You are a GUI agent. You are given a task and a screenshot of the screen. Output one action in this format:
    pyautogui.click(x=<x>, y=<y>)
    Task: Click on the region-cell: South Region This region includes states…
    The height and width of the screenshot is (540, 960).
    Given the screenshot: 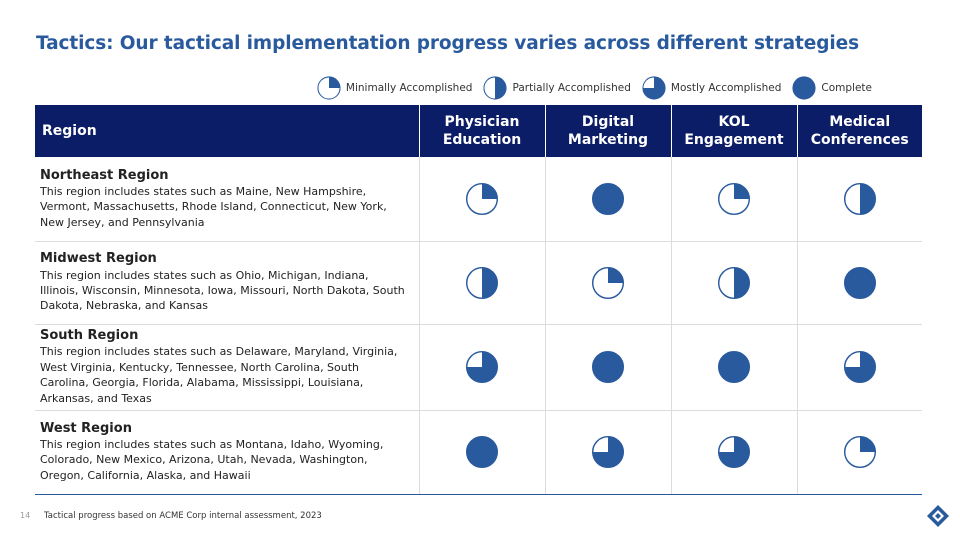 What is the action you would take?
    pyautogui.click(x=227, y=367)
    